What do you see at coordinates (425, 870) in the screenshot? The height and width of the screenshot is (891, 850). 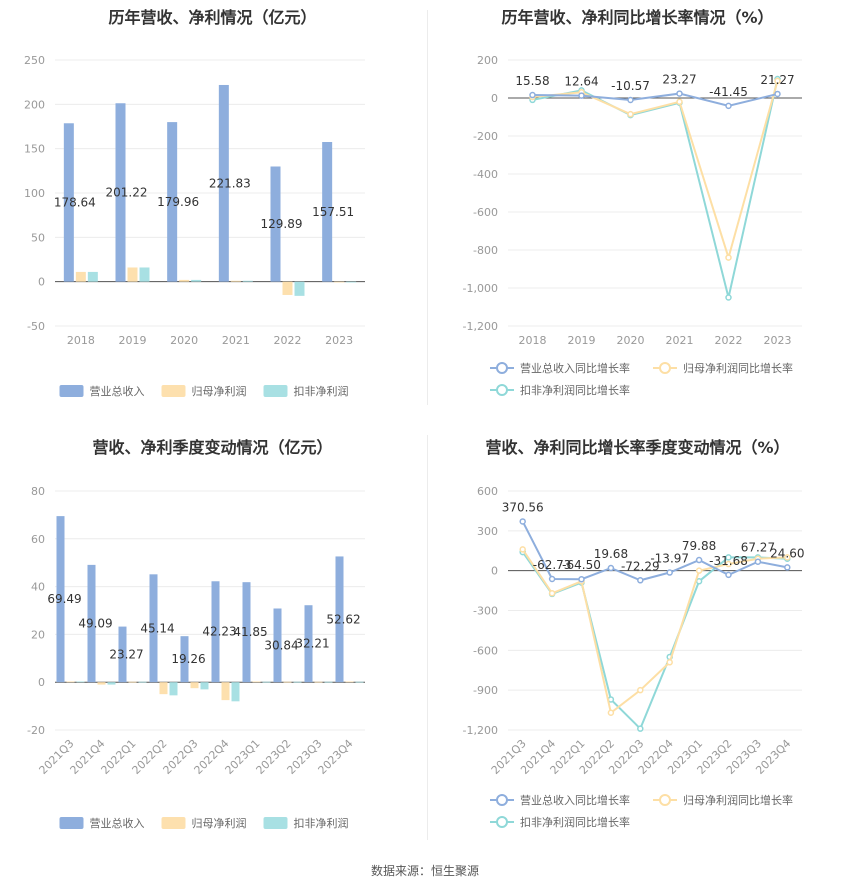 I see `data-source: 数据来源：恒生聚源` at bounding box center [425, 870].